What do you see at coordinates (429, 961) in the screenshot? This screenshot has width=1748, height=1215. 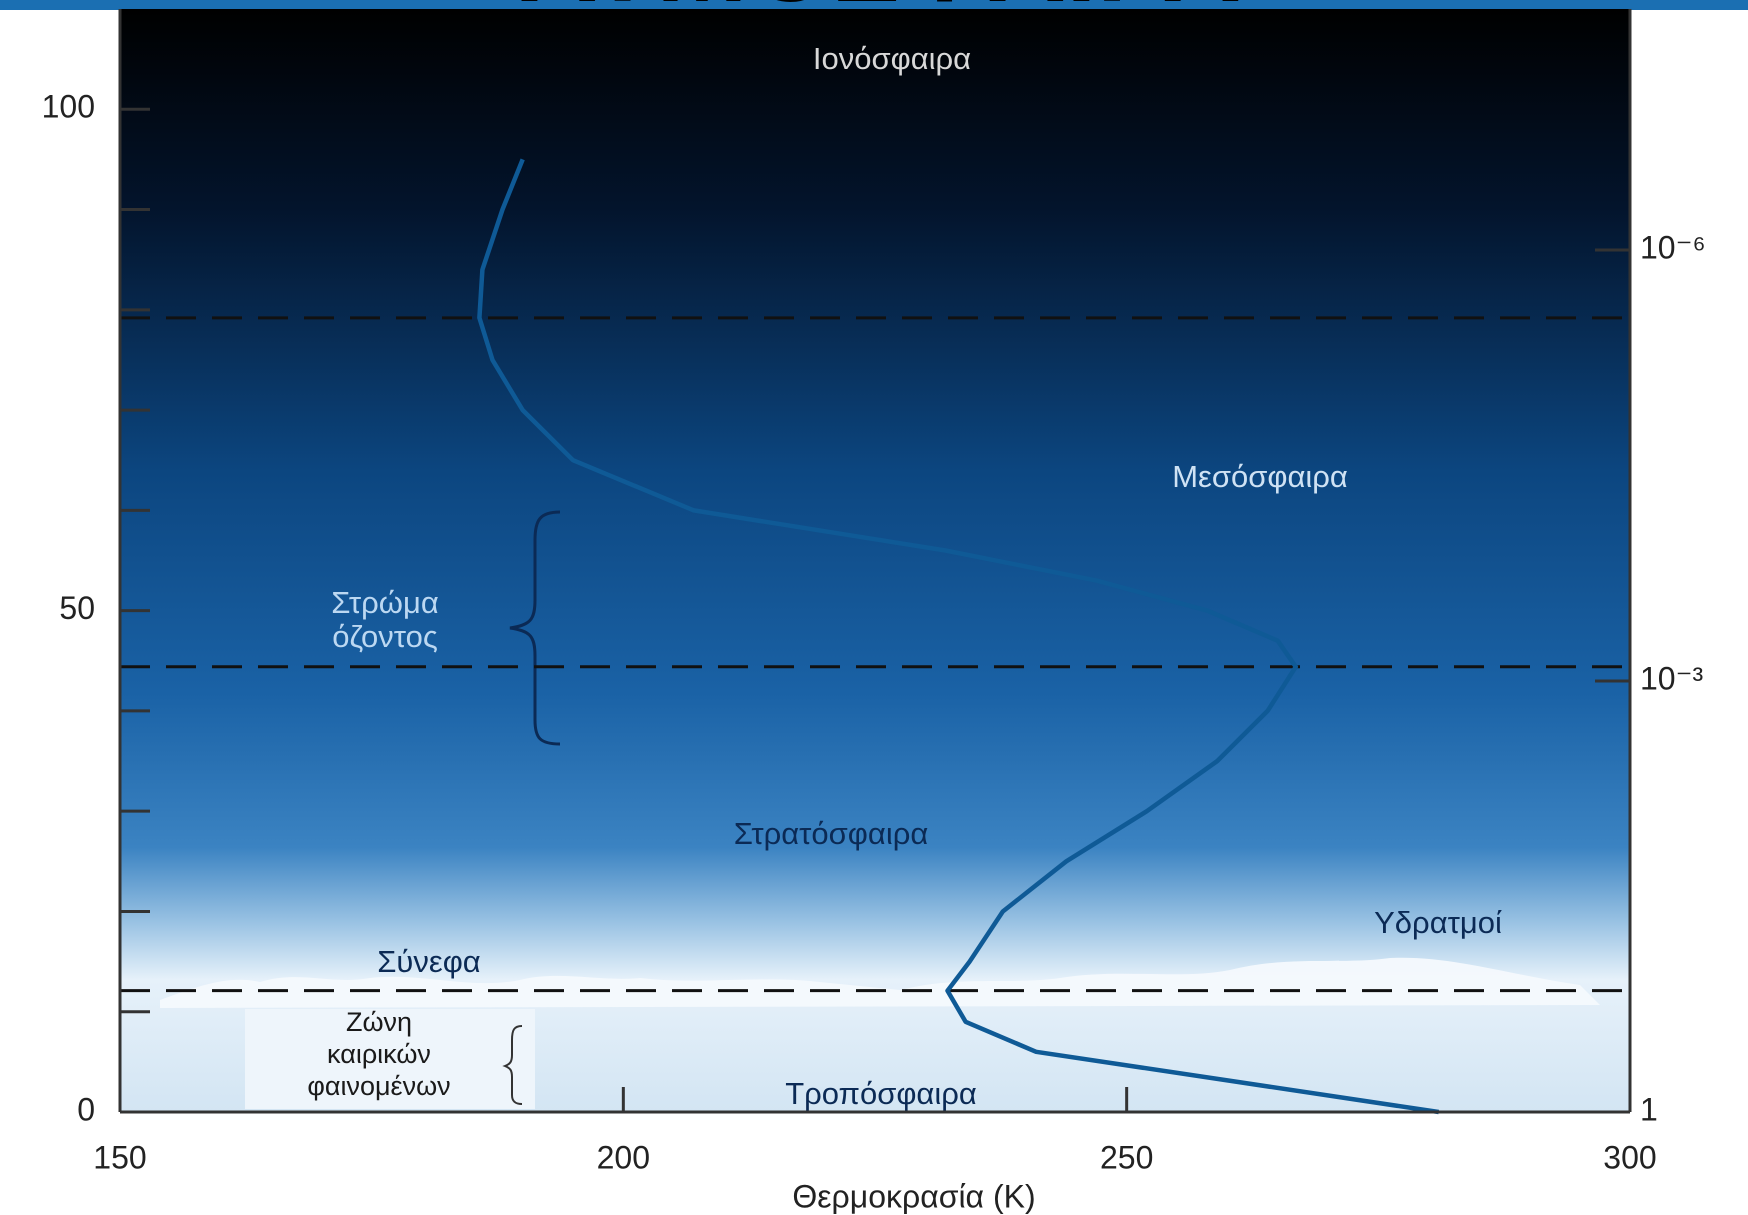 I see `annotation: Σύνεφα` at bounding box center [429, 961].